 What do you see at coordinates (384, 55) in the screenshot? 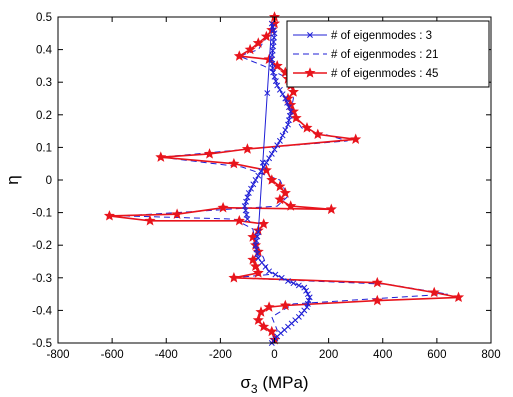
I see `legend-label: # of eigenmodes : 21` at bounding box center [384, 55].